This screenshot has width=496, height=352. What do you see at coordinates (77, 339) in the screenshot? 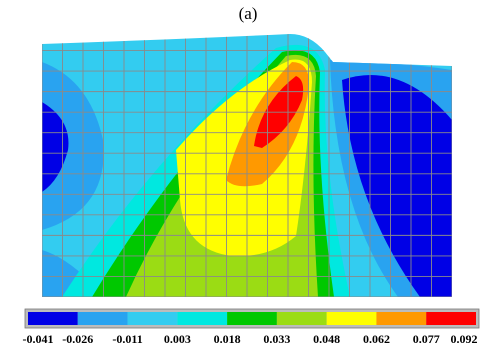
I see `colorbar-tick-label: -0.026` at bounding box center [77, 339].